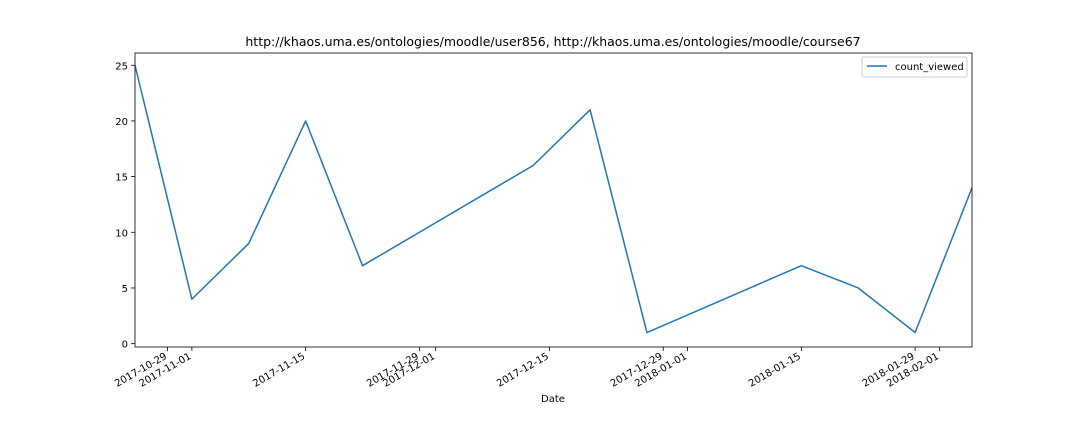  Describe the element at coordinates (121, 122) in the screenshot. I see `y-tick-label: 20` at that location.